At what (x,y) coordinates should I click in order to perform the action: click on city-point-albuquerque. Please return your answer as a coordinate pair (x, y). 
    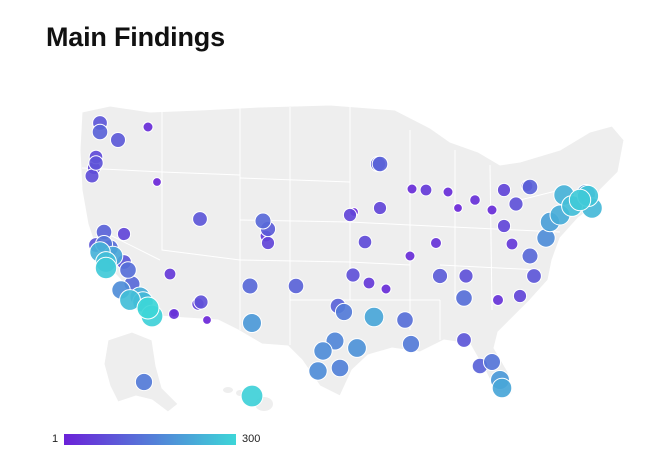
    Looking at the image, I should click on (250, 286).